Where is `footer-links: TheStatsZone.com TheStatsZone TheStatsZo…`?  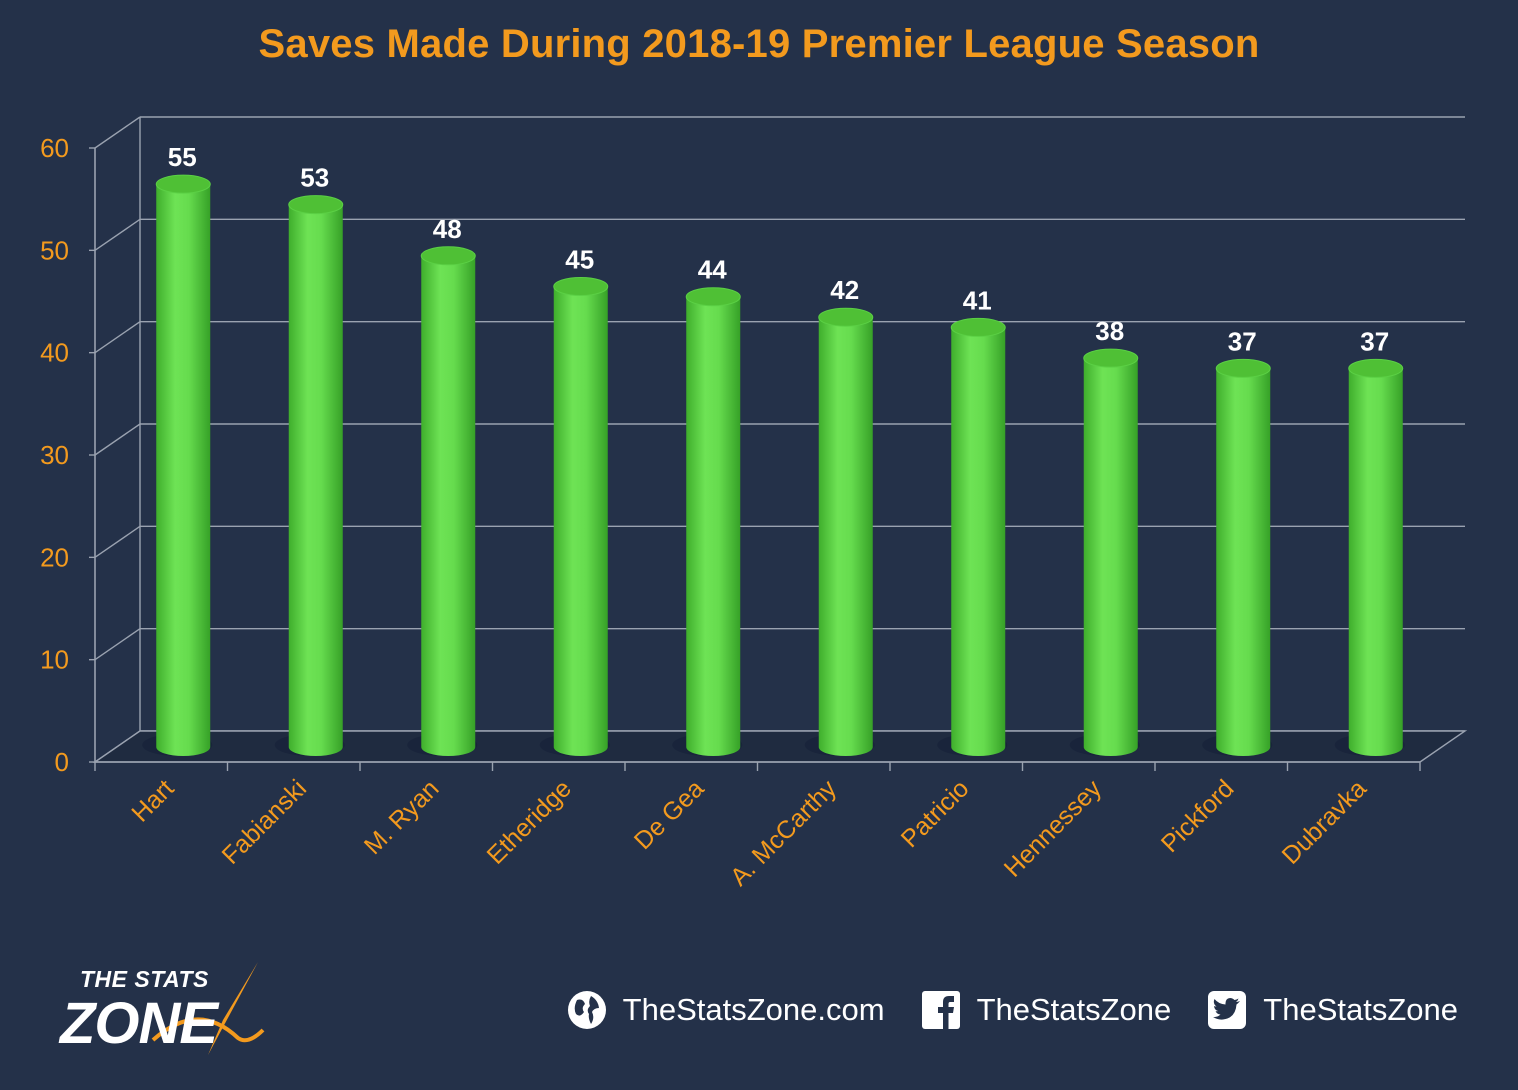
footer-links: TheStatsZone.com TheStatsZone TheStatsZo… is located at coordinates (1011, 1010).